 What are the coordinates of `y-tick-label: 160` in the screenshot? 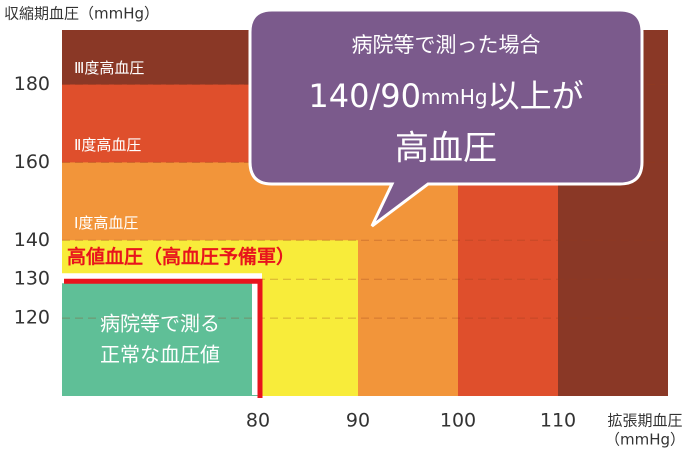 It's located at (32, 162).